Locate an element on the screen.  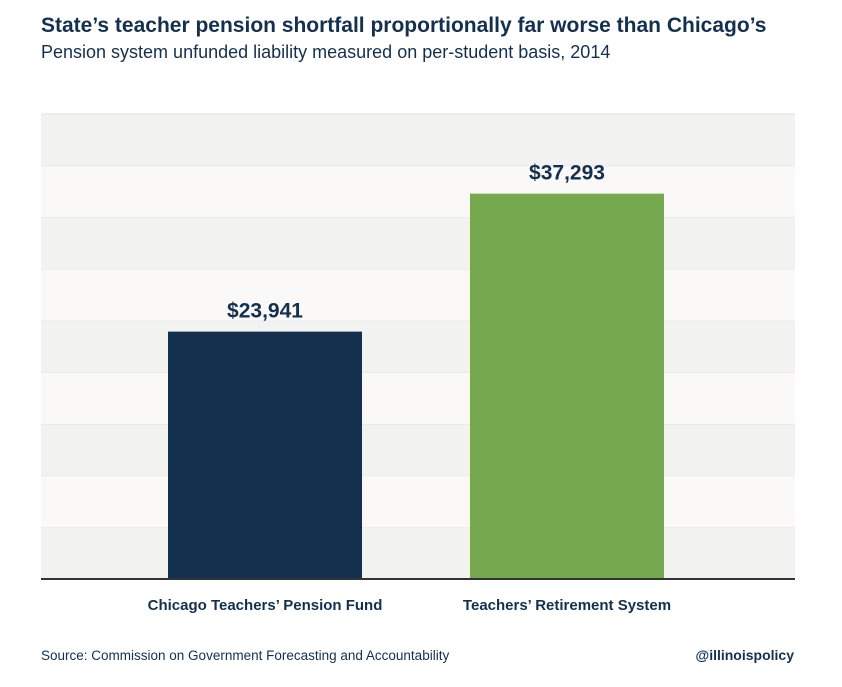
category-label: Chicago Teachers’ Pension Fund is located at coordinates (265, 605).